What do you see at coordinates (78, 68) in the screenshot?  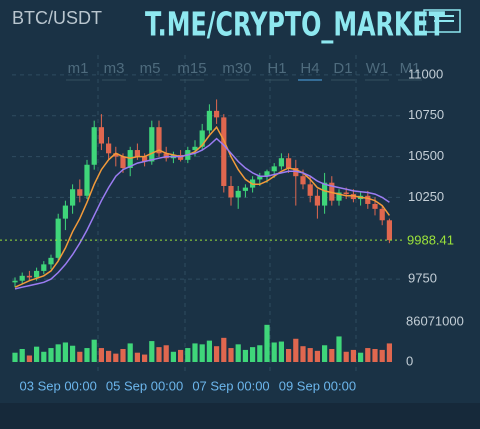 I see `timeframe-button: m1` at bounding box center [78, 68].